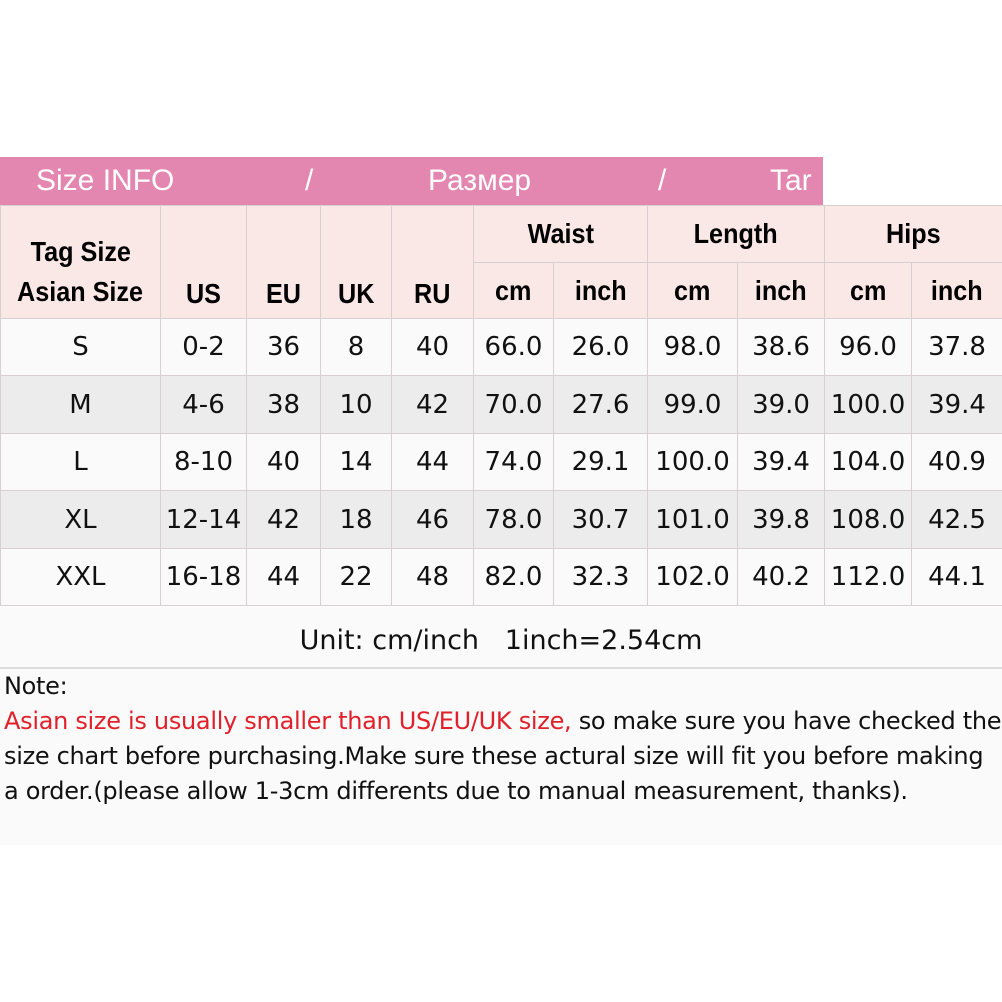 Image resolution: width=1002 pixels, height=1002 pixels. I want to click on table-cell: XXL, so click(80, 577).